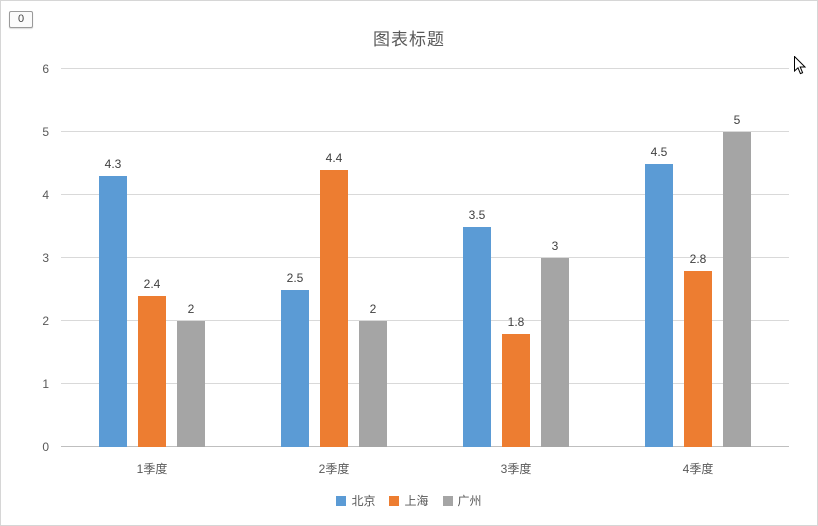 The image size is (818, 526). I want to click on y-tick-label: 5, so click(45, 132).